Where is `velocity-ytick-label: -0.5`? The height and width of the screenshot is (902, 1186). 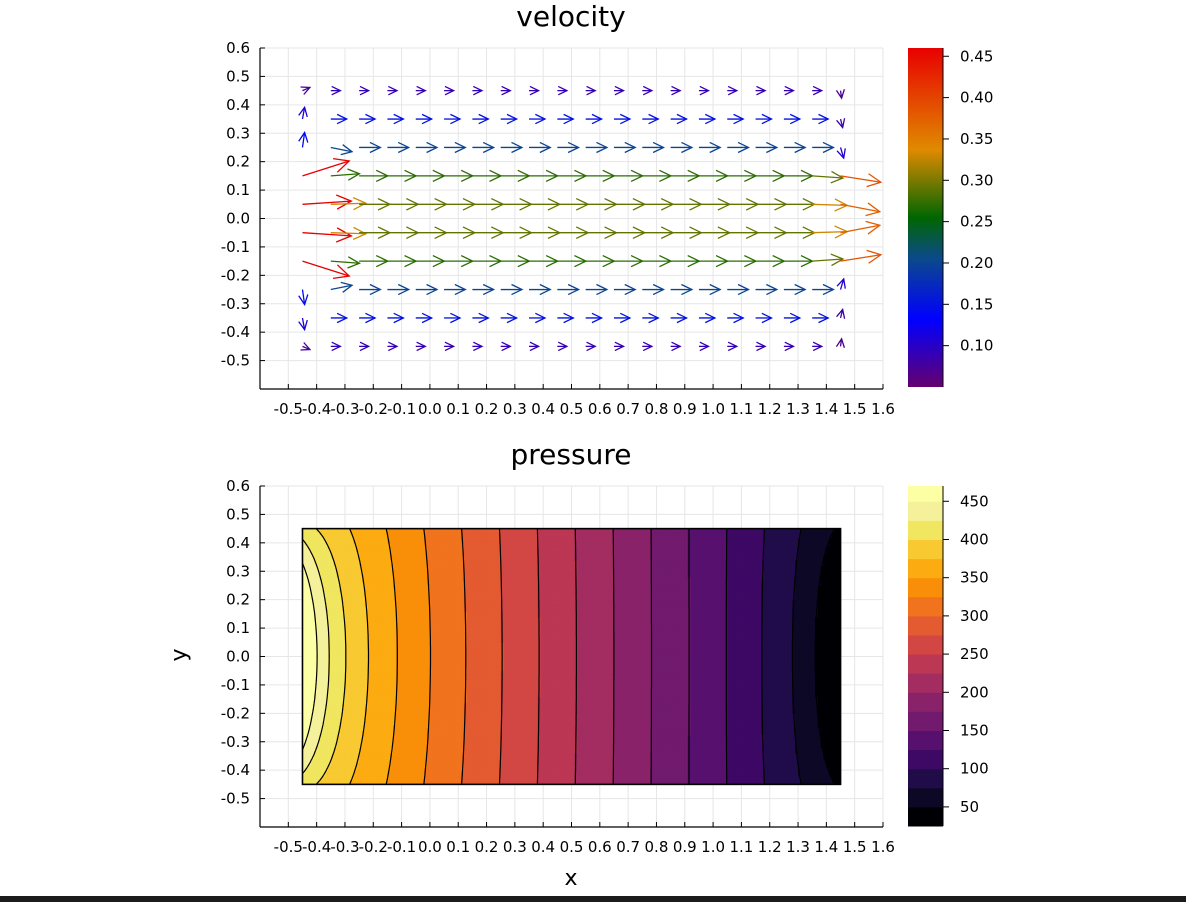
velocity-ytick-label: -0.5 is located at coordinates (235, 361).